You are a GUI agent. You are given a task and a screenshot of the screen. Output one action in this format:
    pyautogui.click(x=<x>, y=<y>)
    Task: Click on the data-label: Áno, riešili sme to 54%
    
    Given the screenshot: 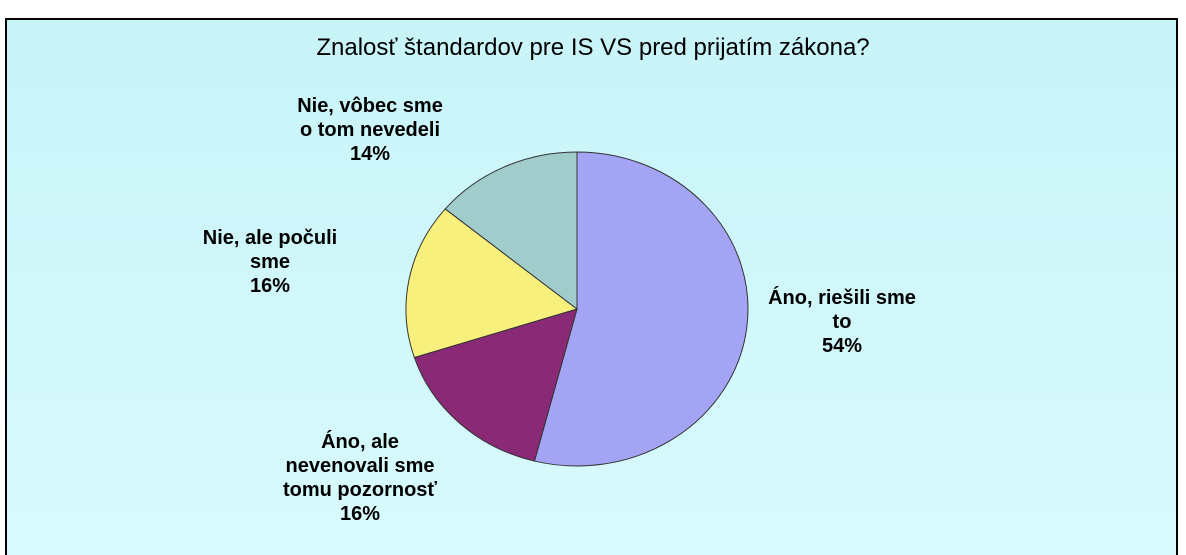 What is the action you would take?
    pyautogui.click(x=842, y=322)
    